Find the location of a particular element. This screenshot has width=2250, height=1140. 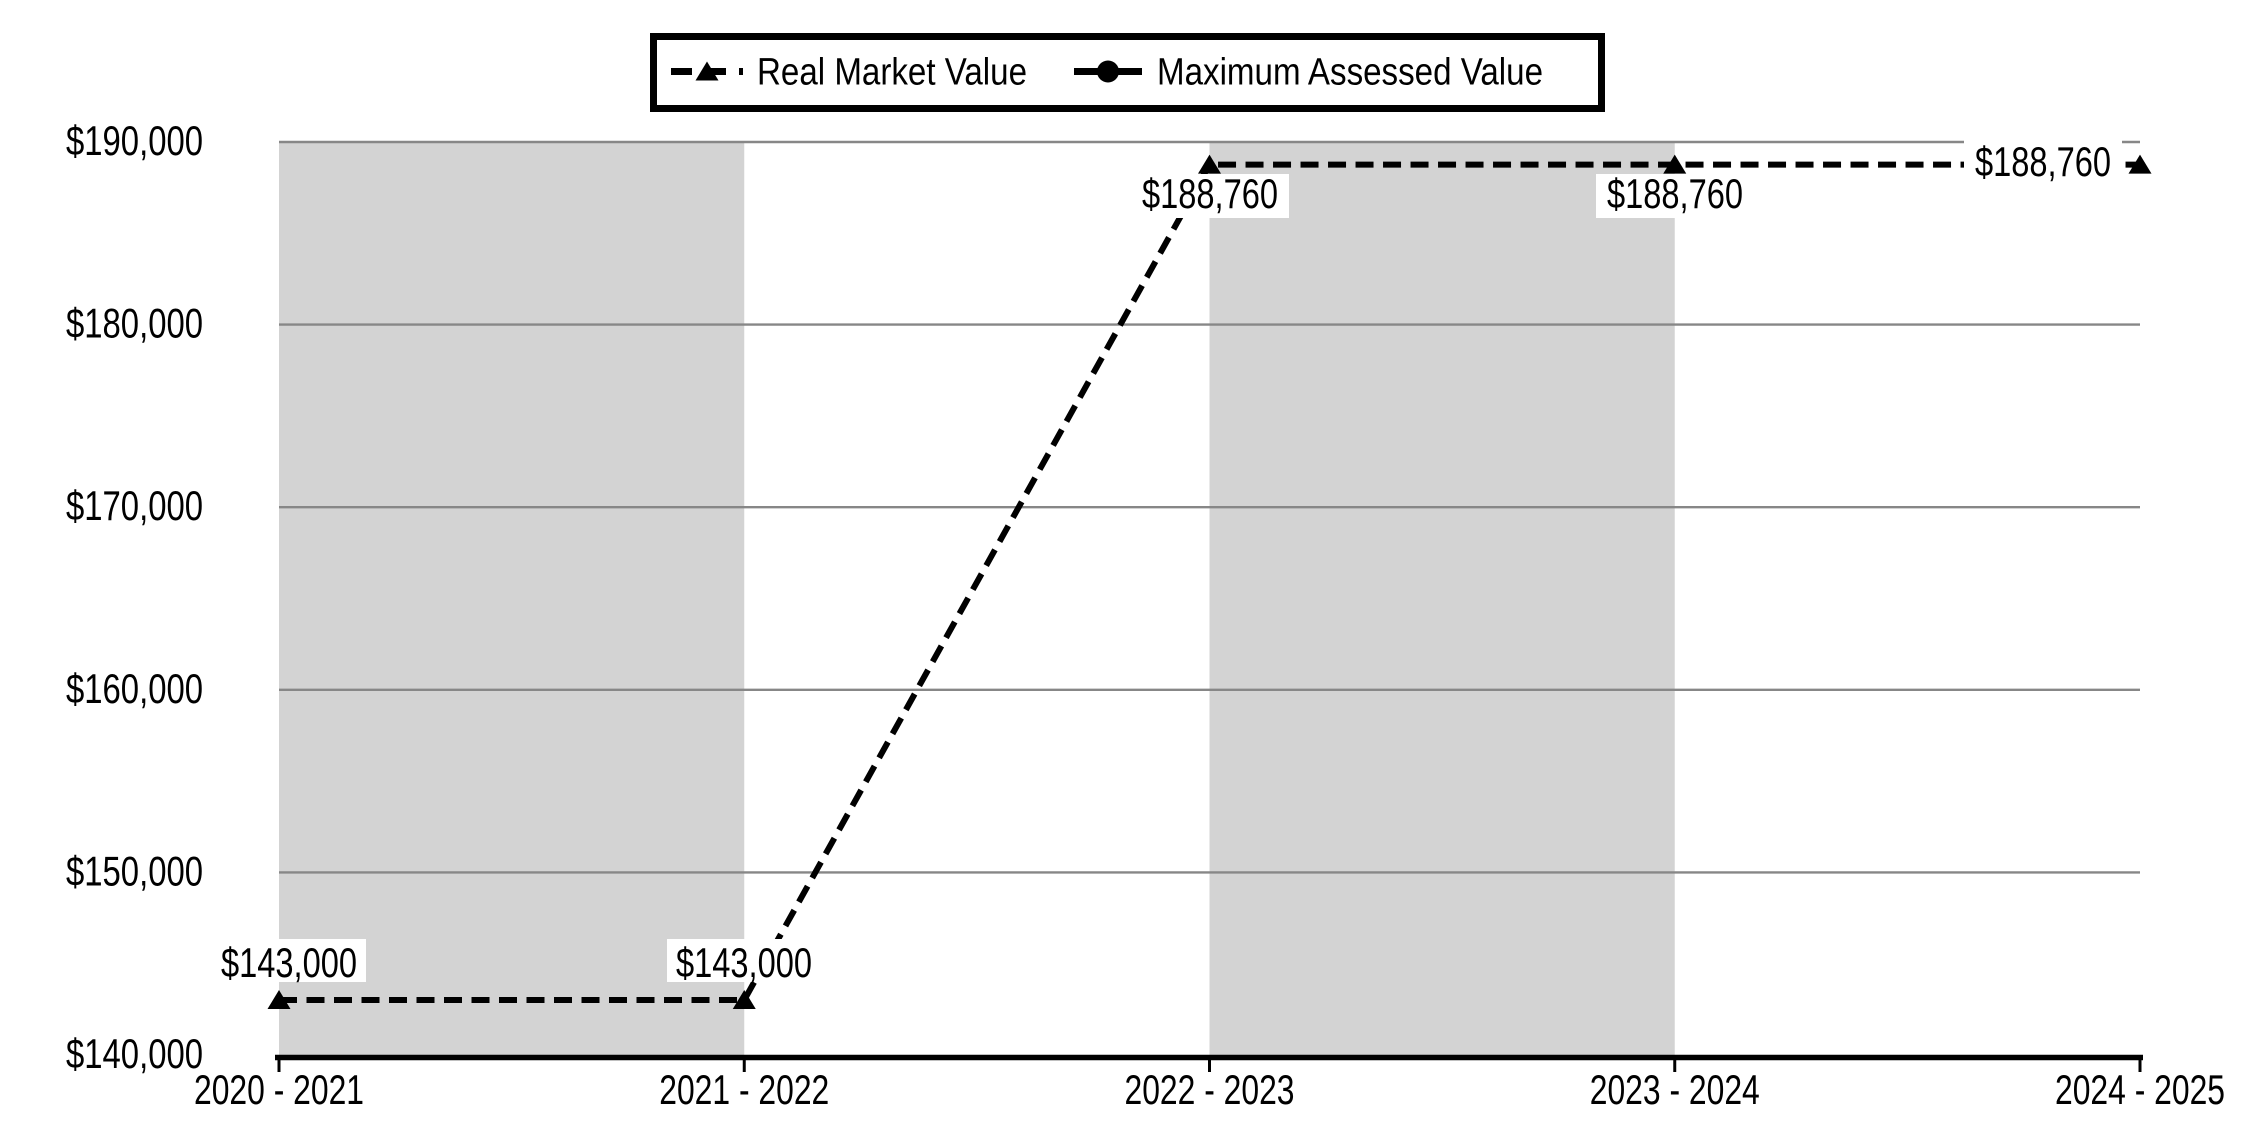

y-tick-label-170000: $170,000 is located at coordinates (134, 505).